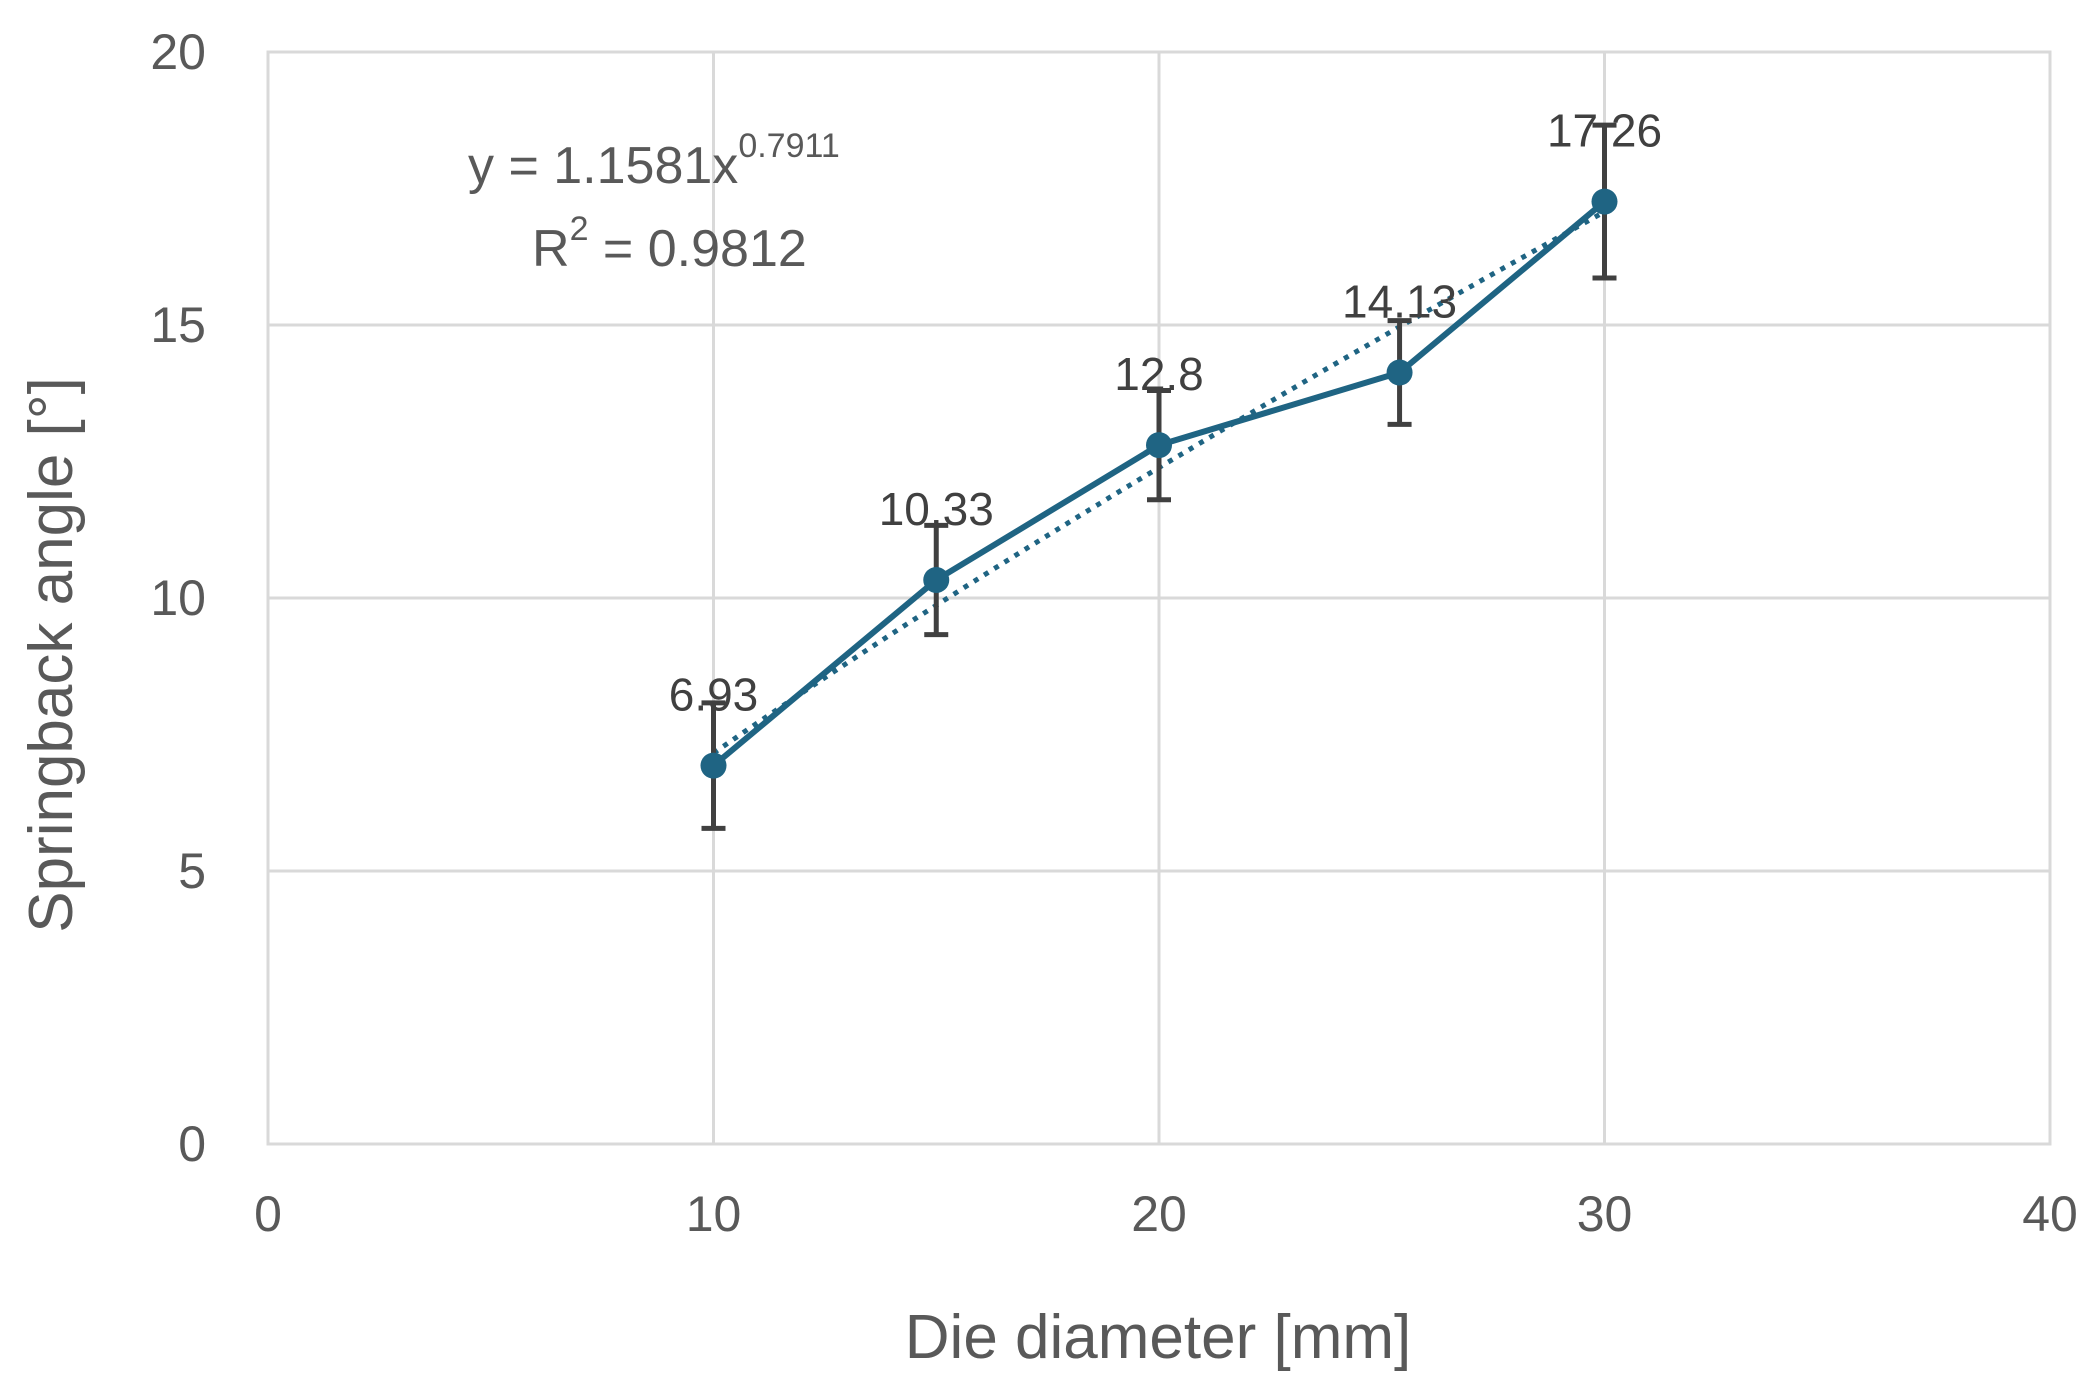  I want to click on x-tick-label: 0, so click(268, 1214).